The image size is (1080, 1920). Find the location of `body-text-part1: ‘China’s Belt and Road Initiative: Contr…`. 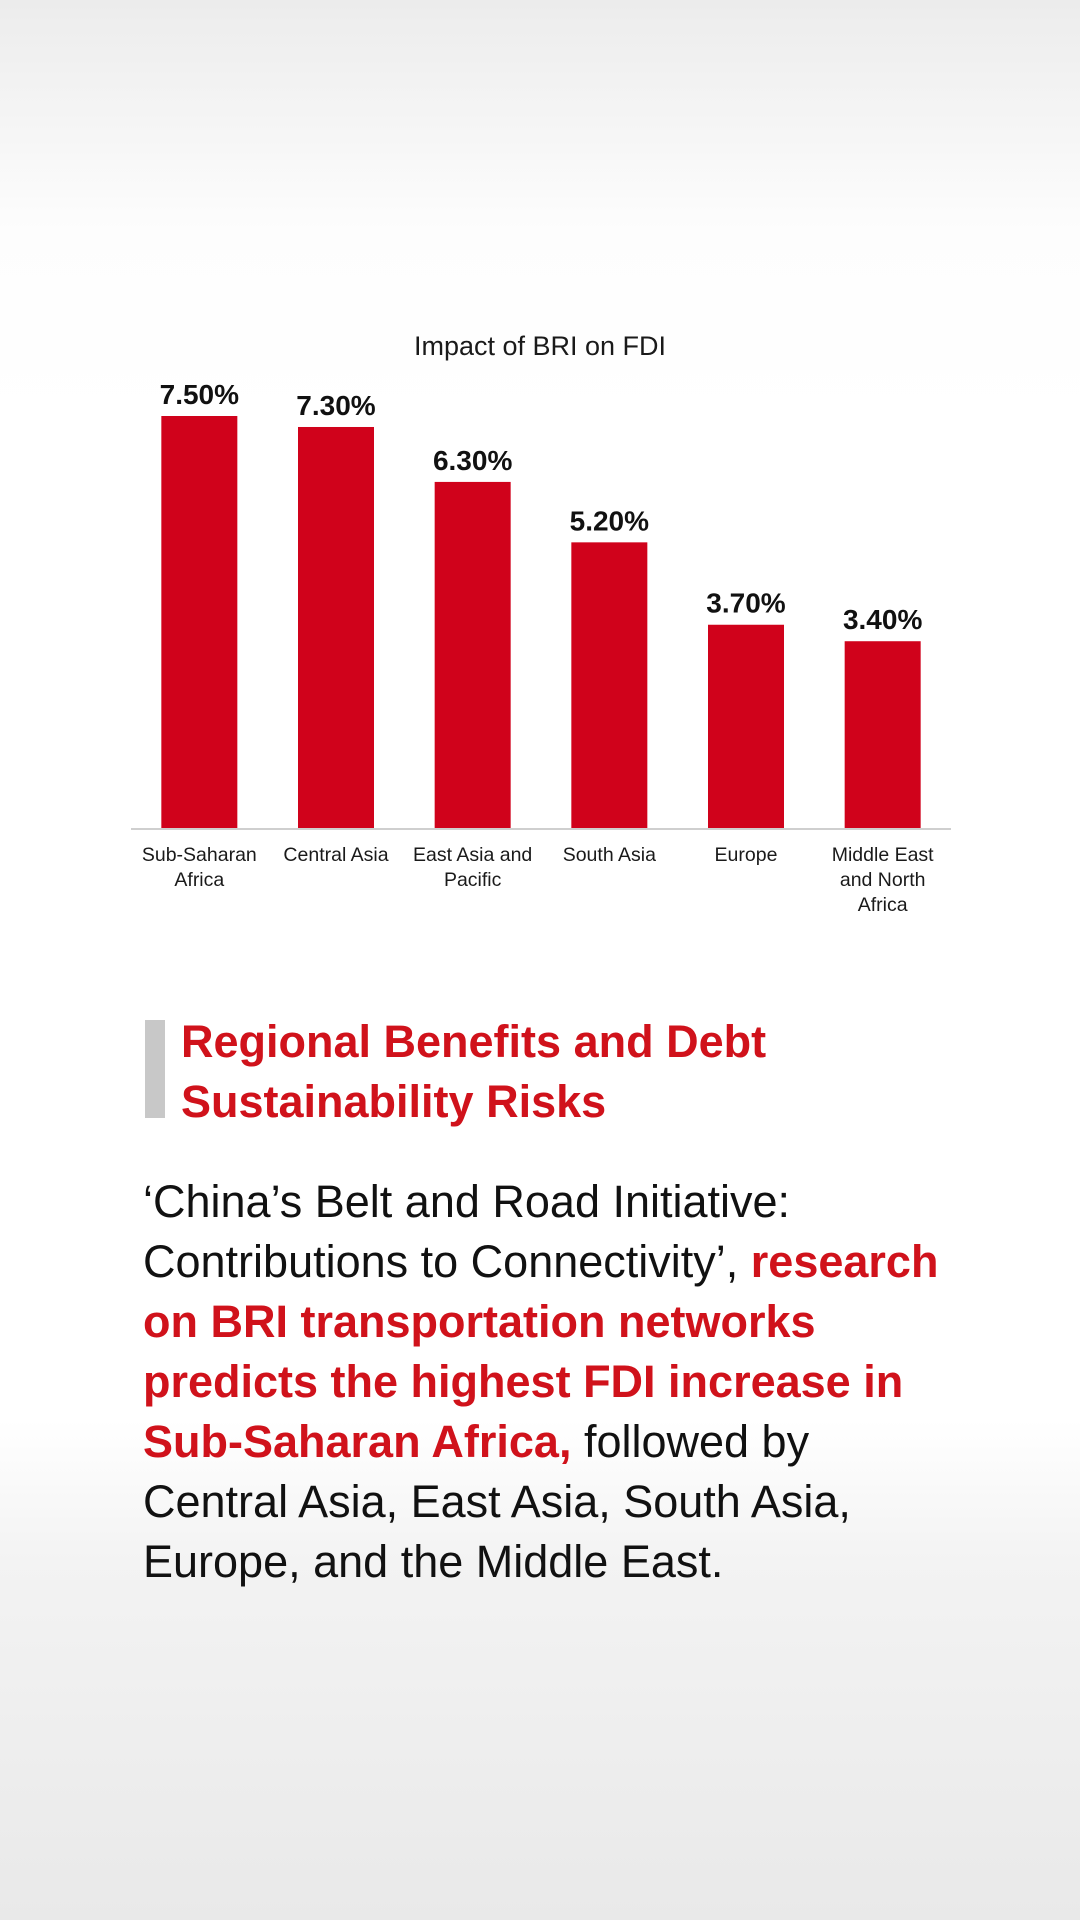

body-text-part1: ‘China’s Belt and Road Initiative: Contr… is located at coordinates (467, 1231).